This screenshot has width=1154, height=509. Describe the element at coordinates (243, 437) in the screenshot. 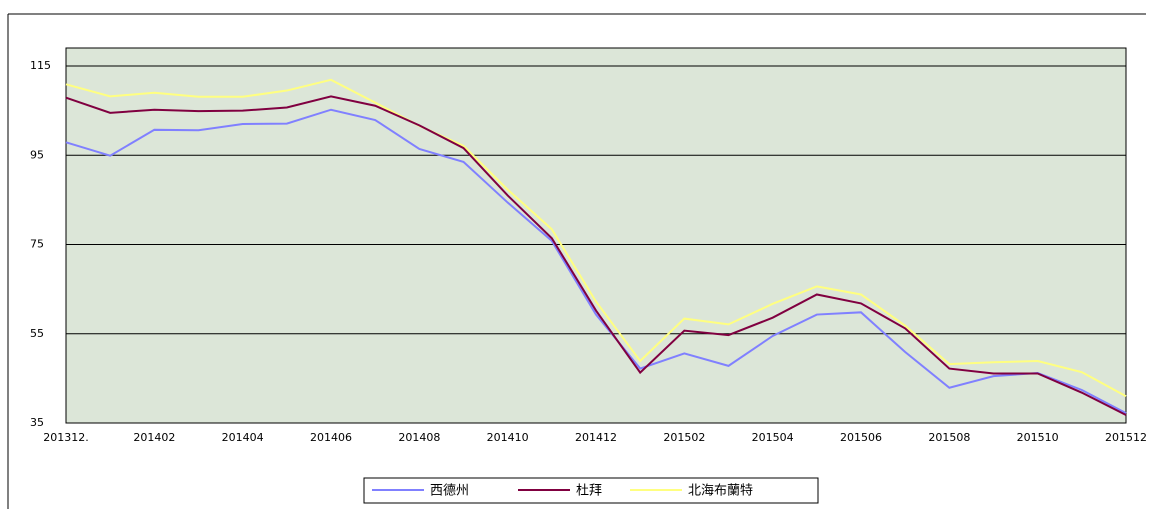

I see `x-tick-label: 201404` at that location.